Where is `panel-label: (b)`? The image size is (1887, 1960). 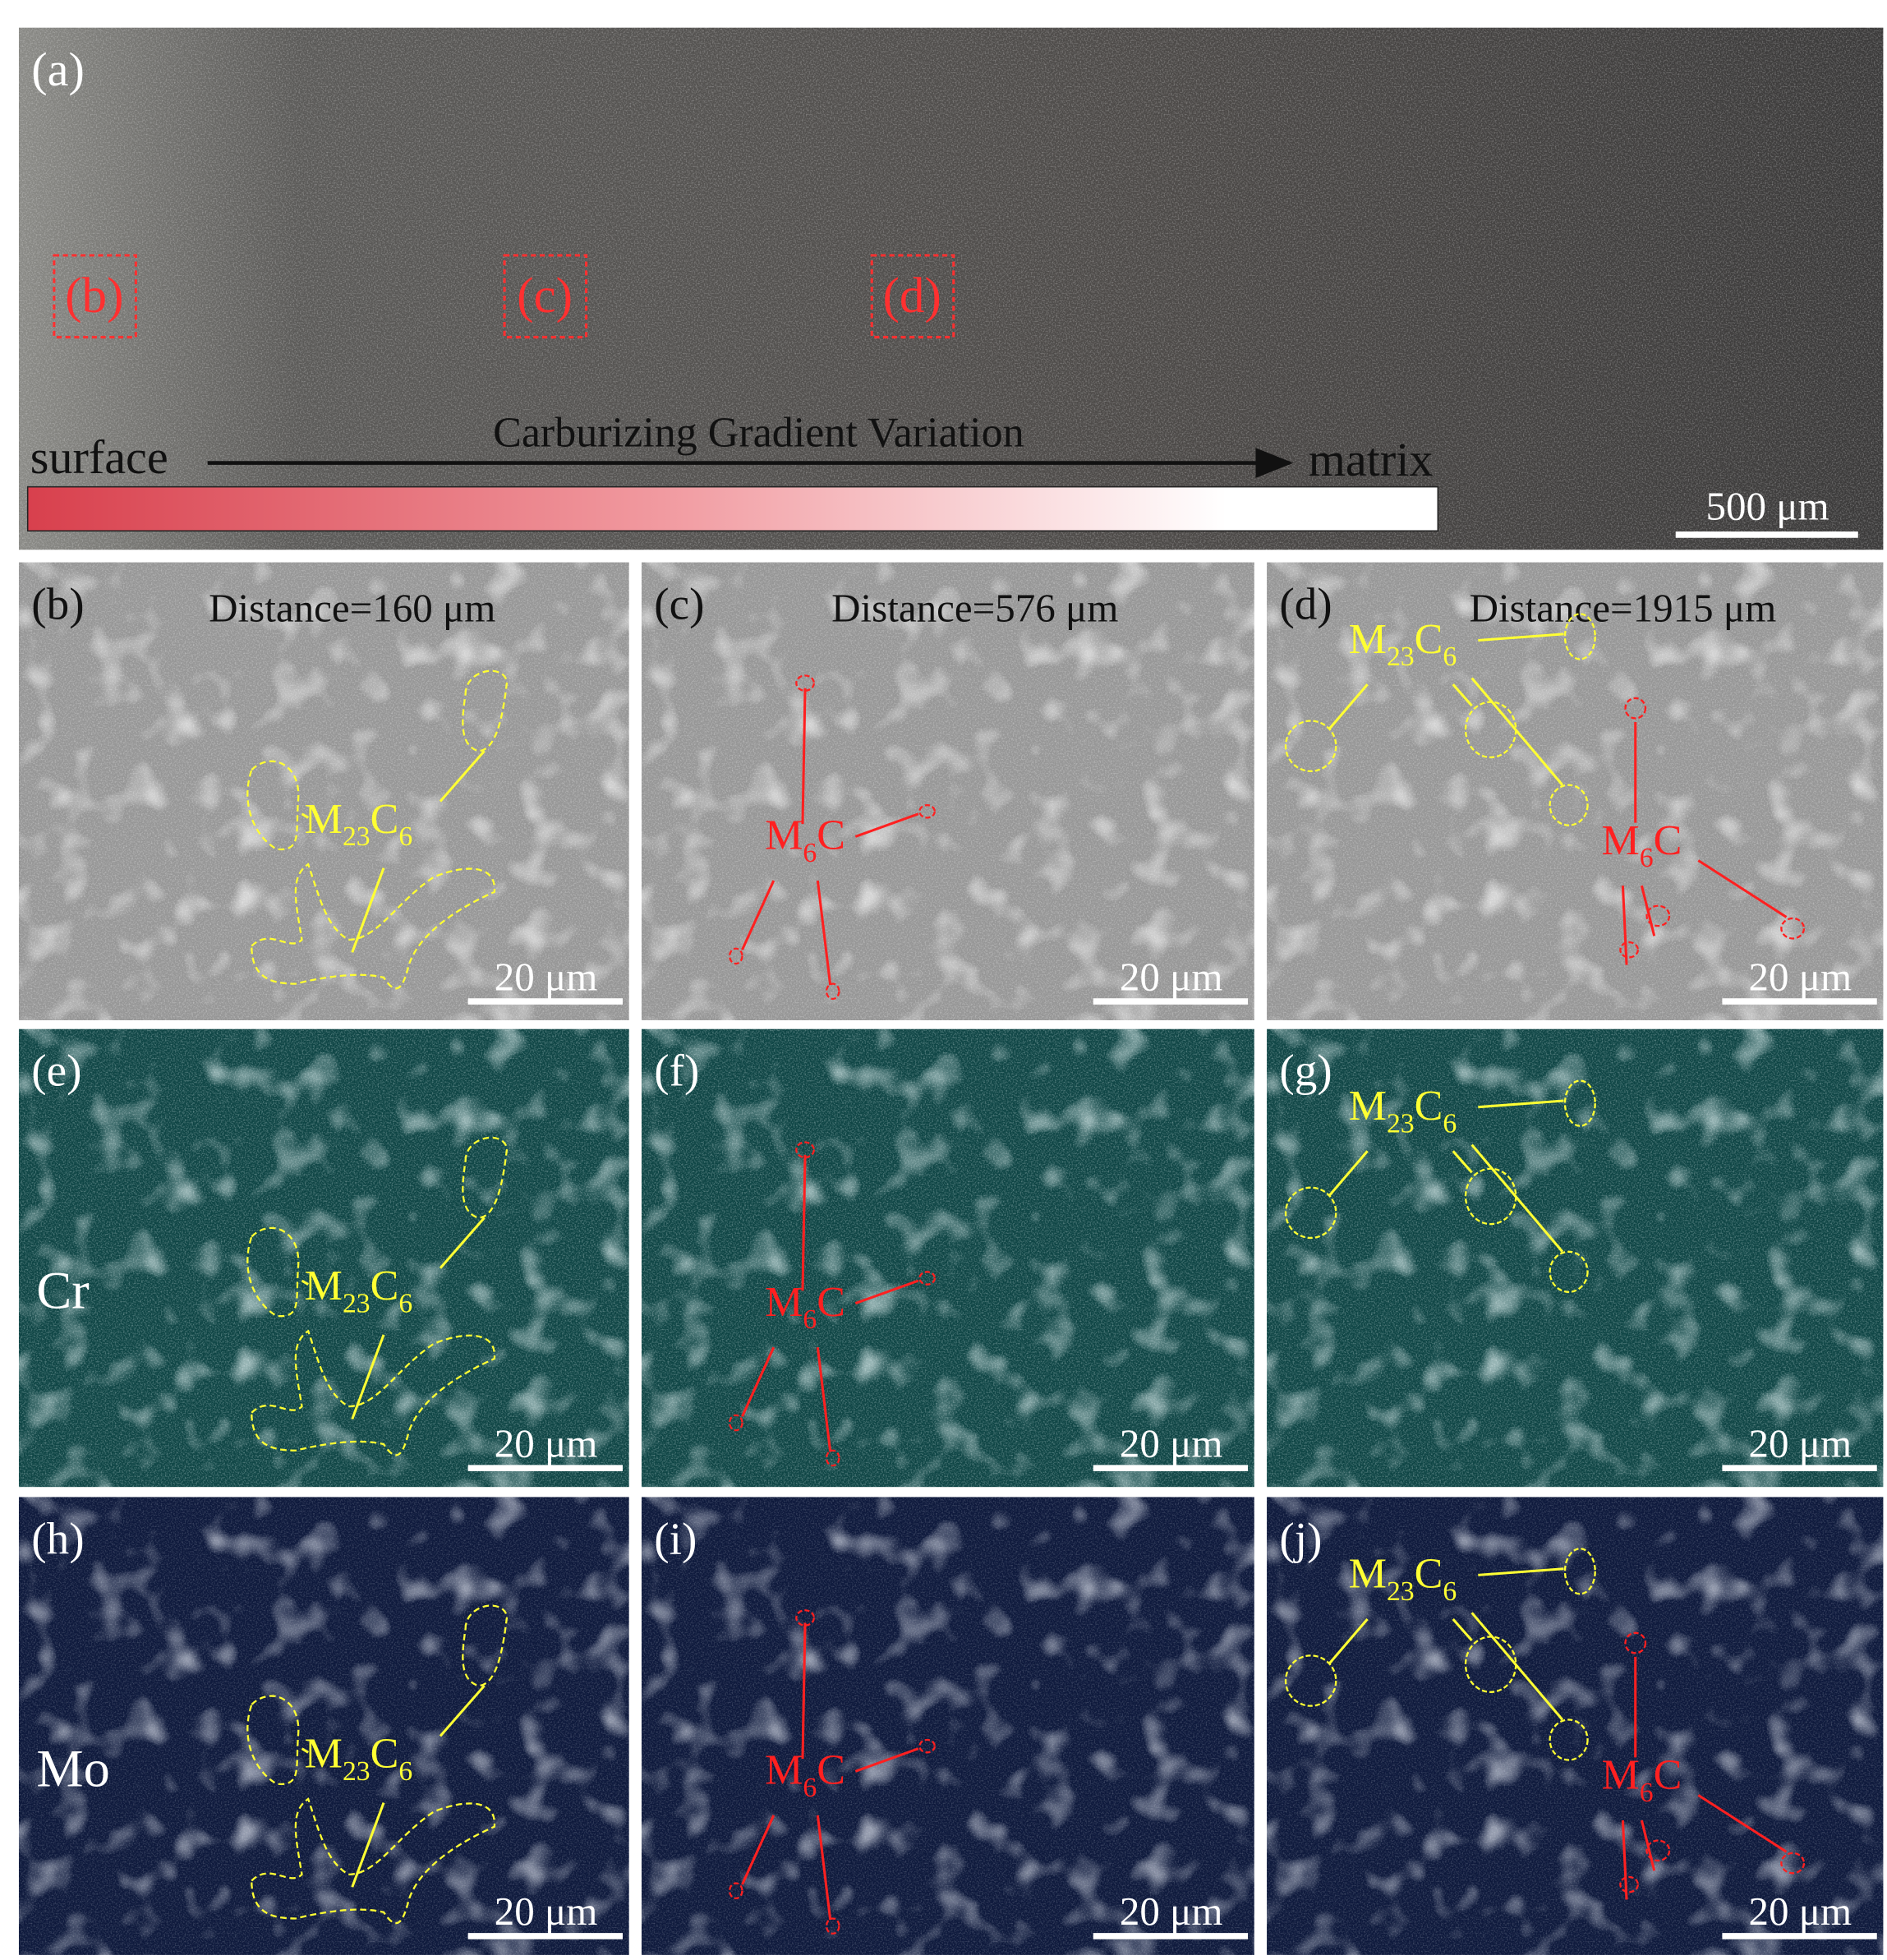 panel-label: (b) is located at coordinates (57, 603).